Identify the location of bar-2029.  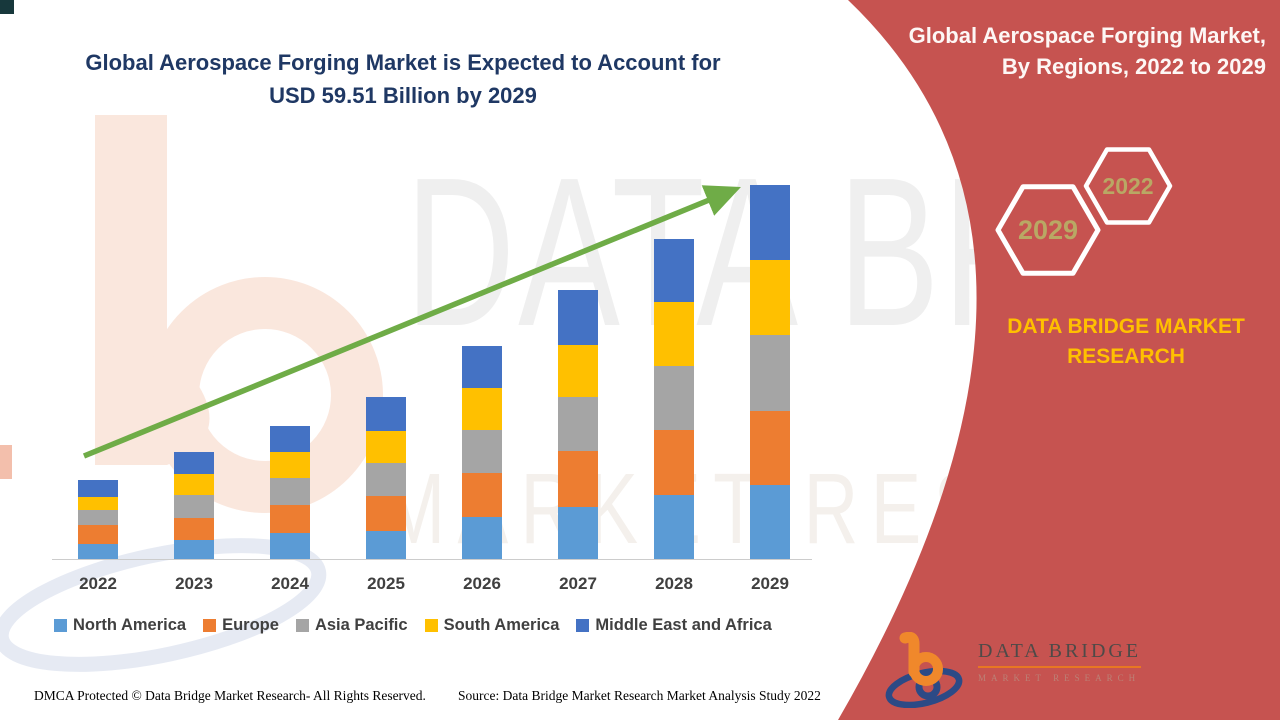
(770, 371).